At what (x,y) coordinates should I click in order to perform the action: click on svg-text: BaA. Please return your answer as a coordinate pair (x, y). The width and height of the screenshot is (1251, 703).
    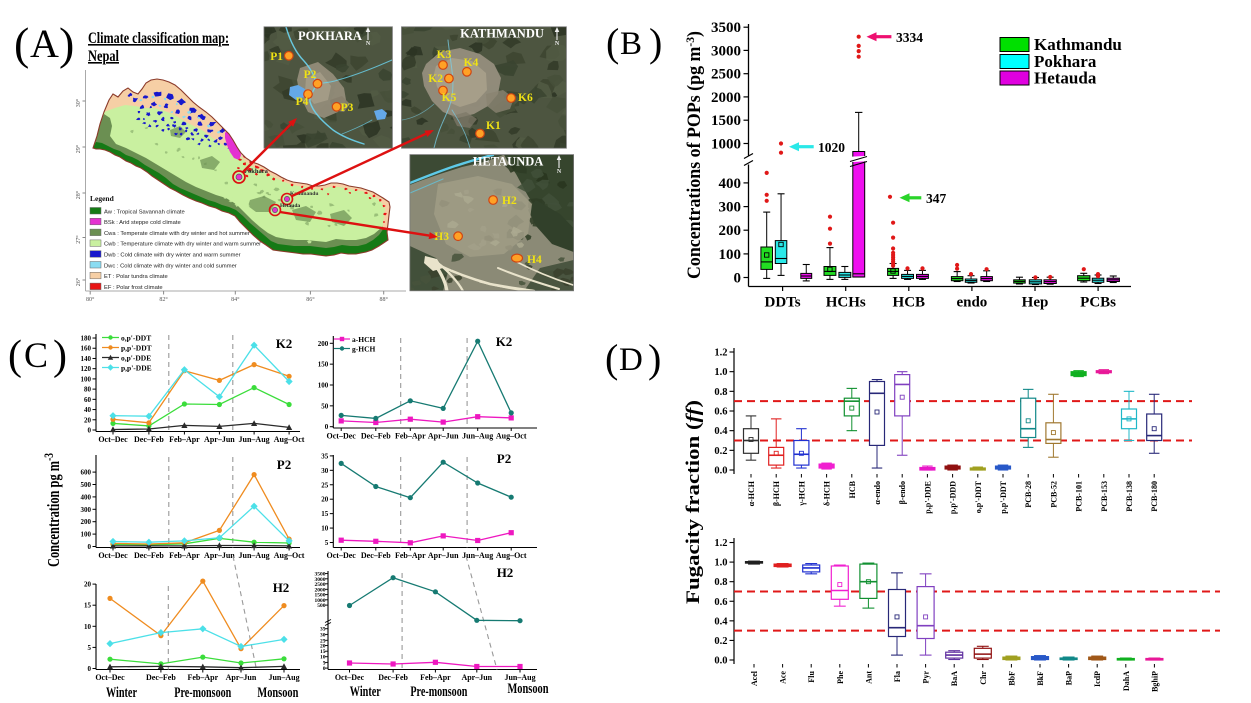
    Looking at the image, I should click on (954, 678).